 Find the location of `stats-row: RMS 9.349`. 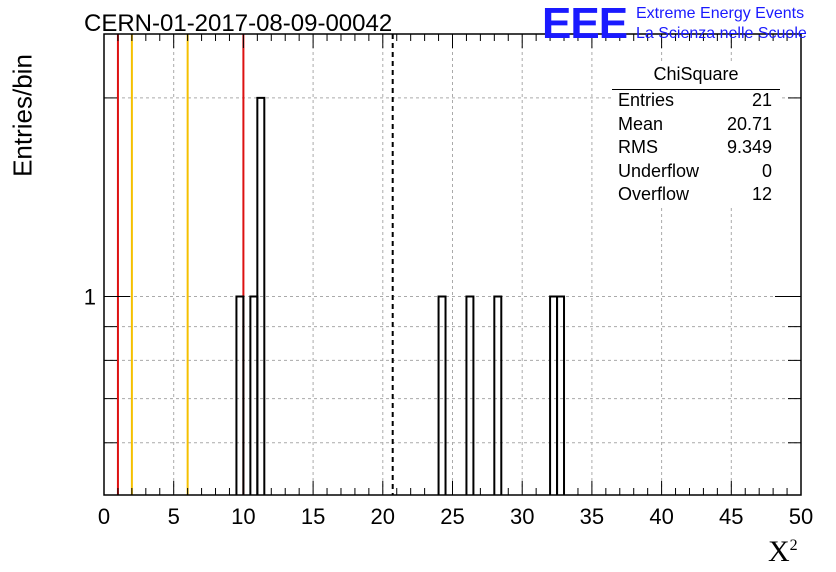

stats-row: RMS 9.349 is located at coordinates (696, 148).